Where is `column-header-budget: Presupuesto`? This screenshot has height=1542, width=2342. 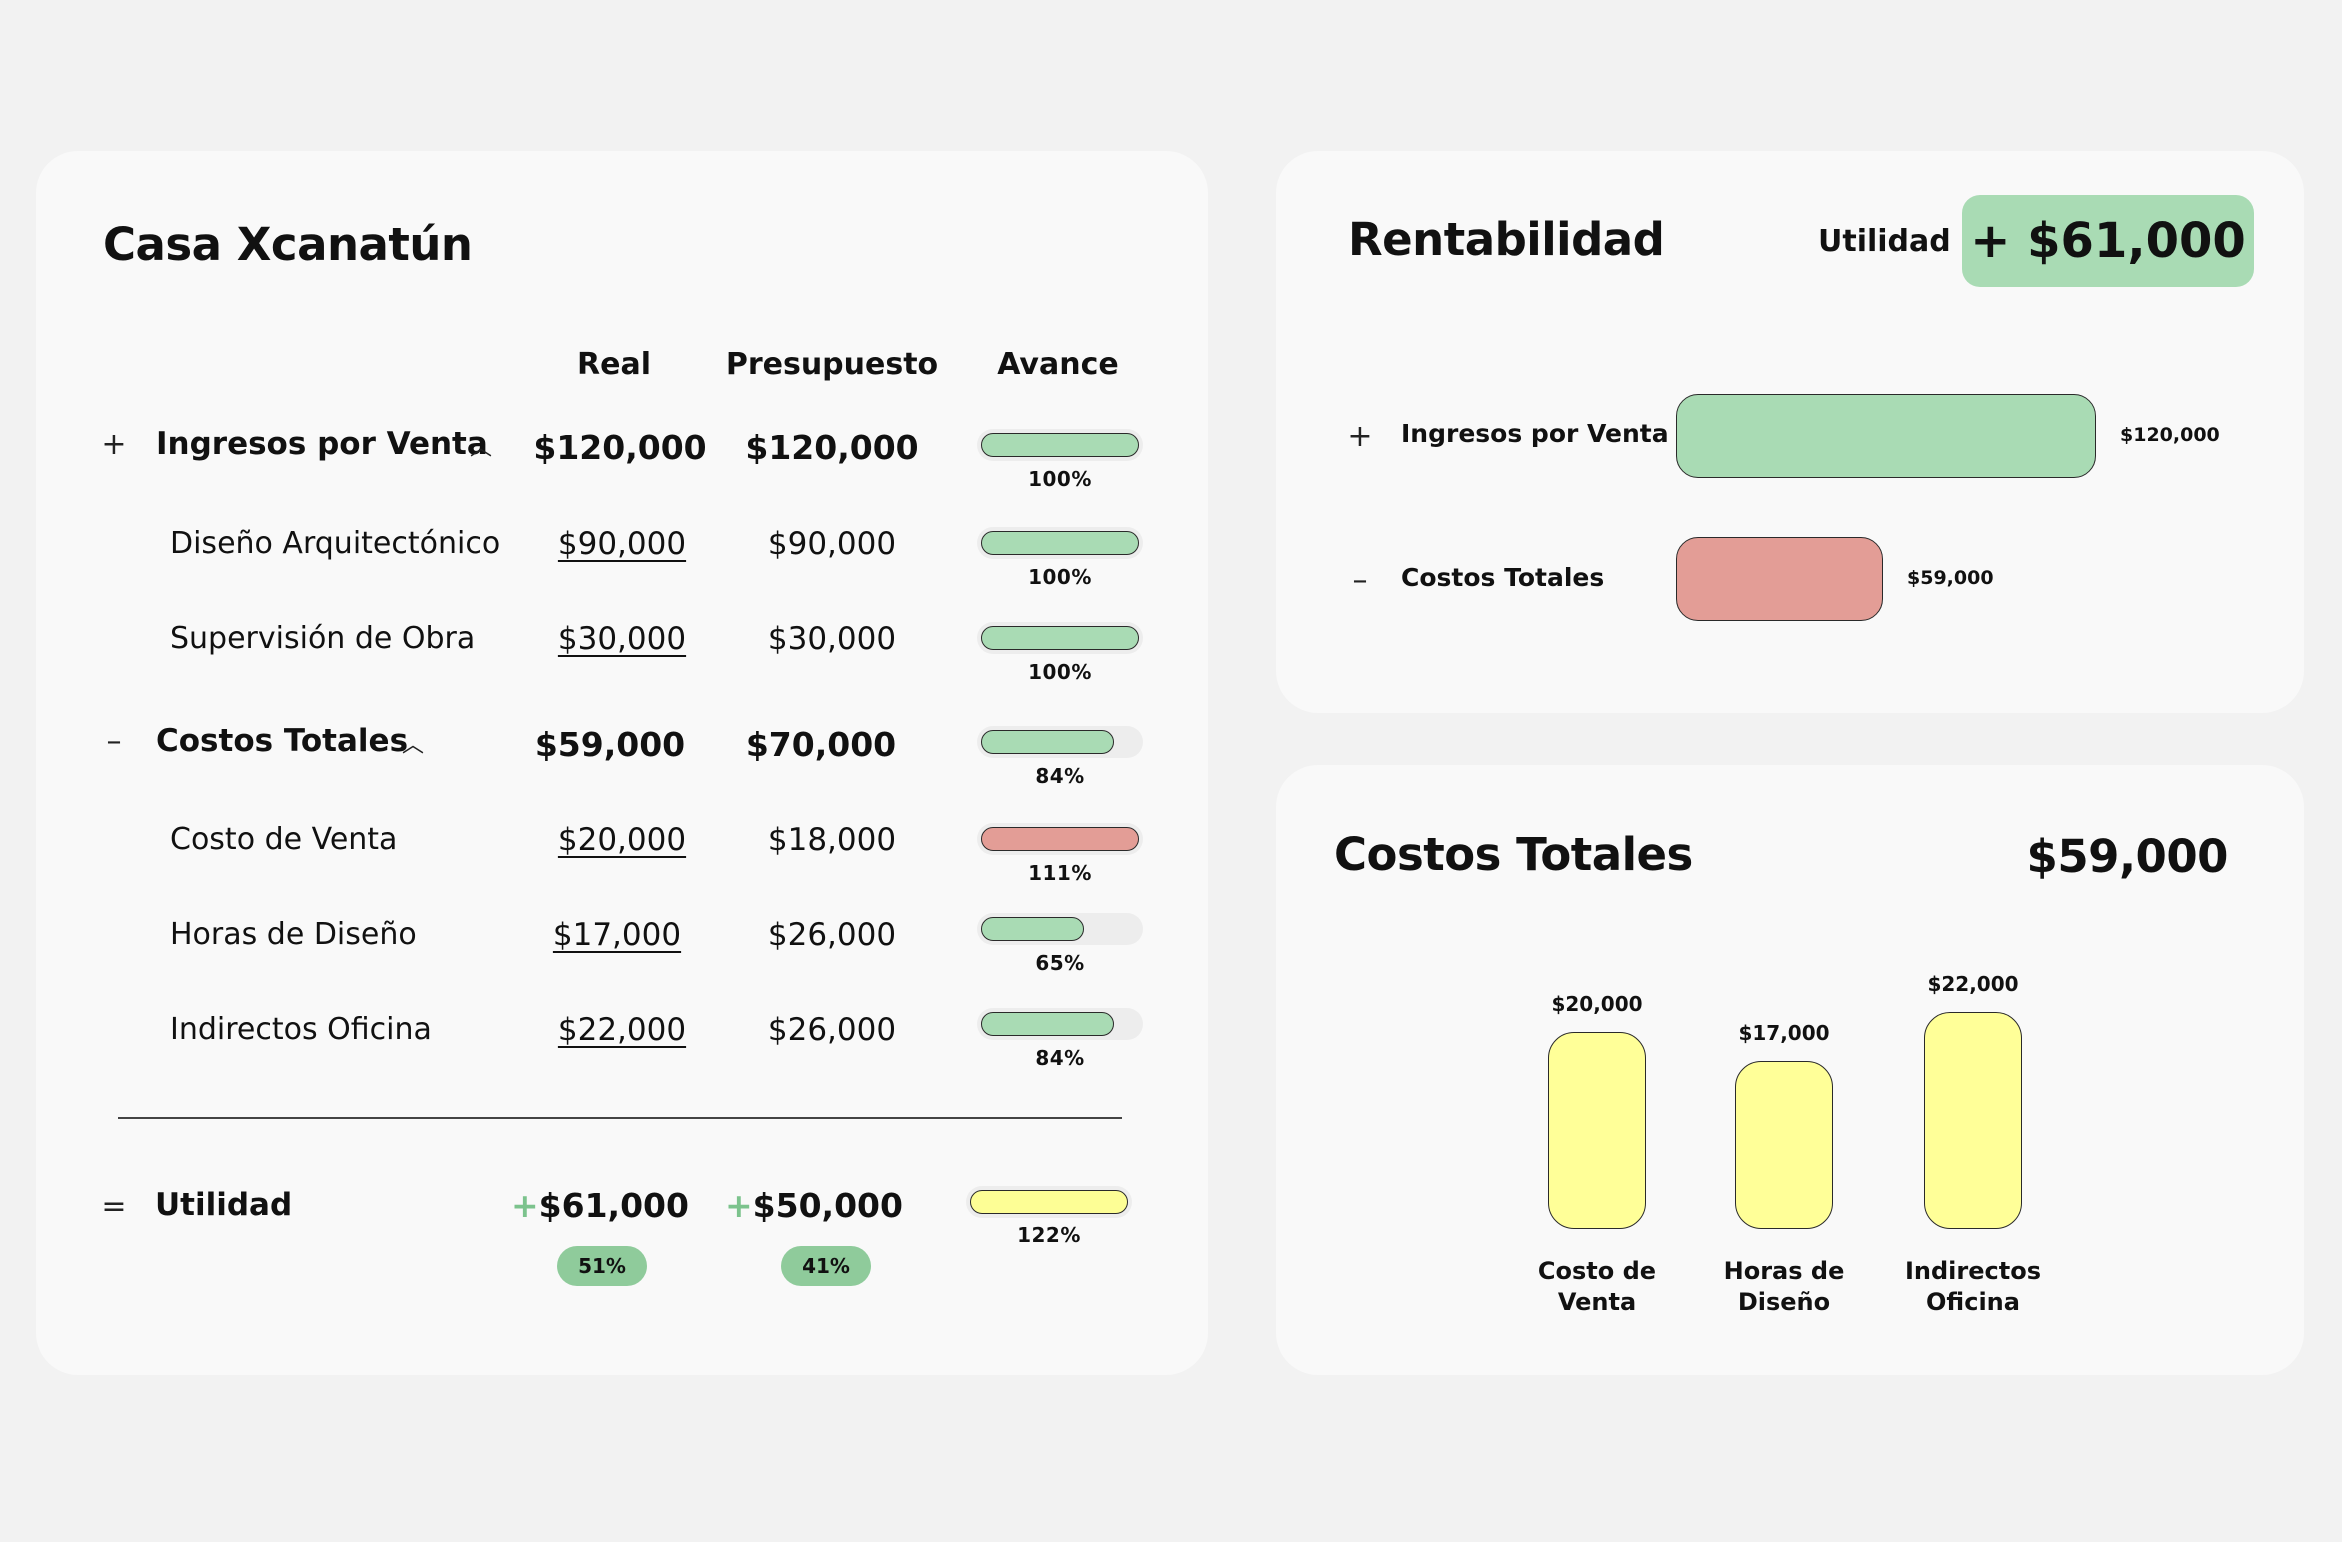
column-header-budget: Presupuesto is located at coordinates (832, 364).